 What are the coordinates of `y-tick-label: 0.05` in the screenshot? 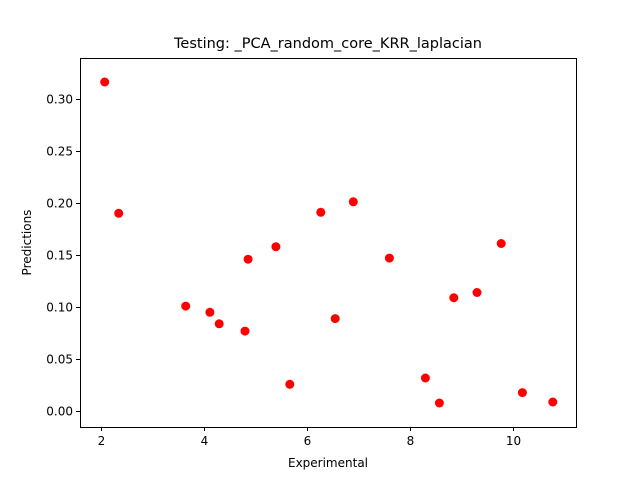 It's located at (59, 360).